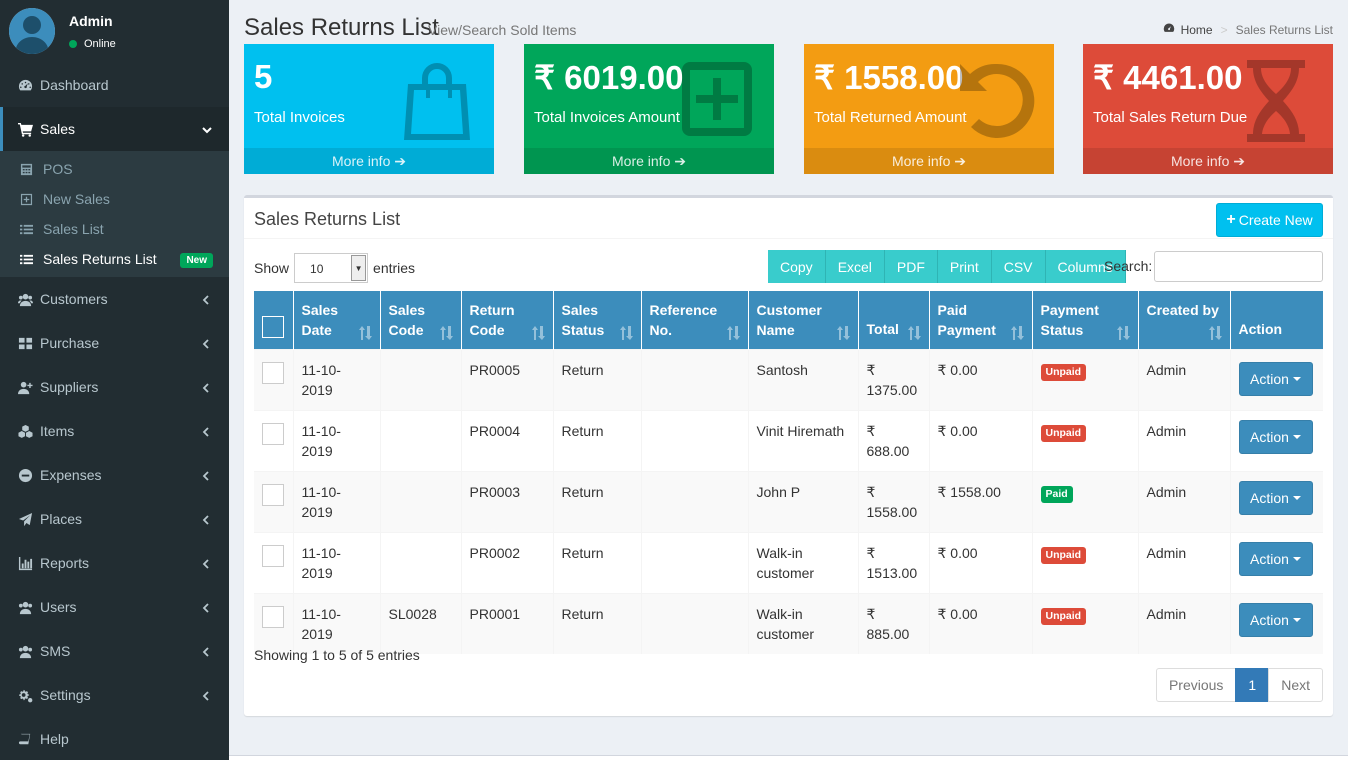 The height and width of the screenshot is (760, 1348). Describe the element at coordinates (74, 299) in the screenshot. I see `sidebar-item-label: Customers` at that location.